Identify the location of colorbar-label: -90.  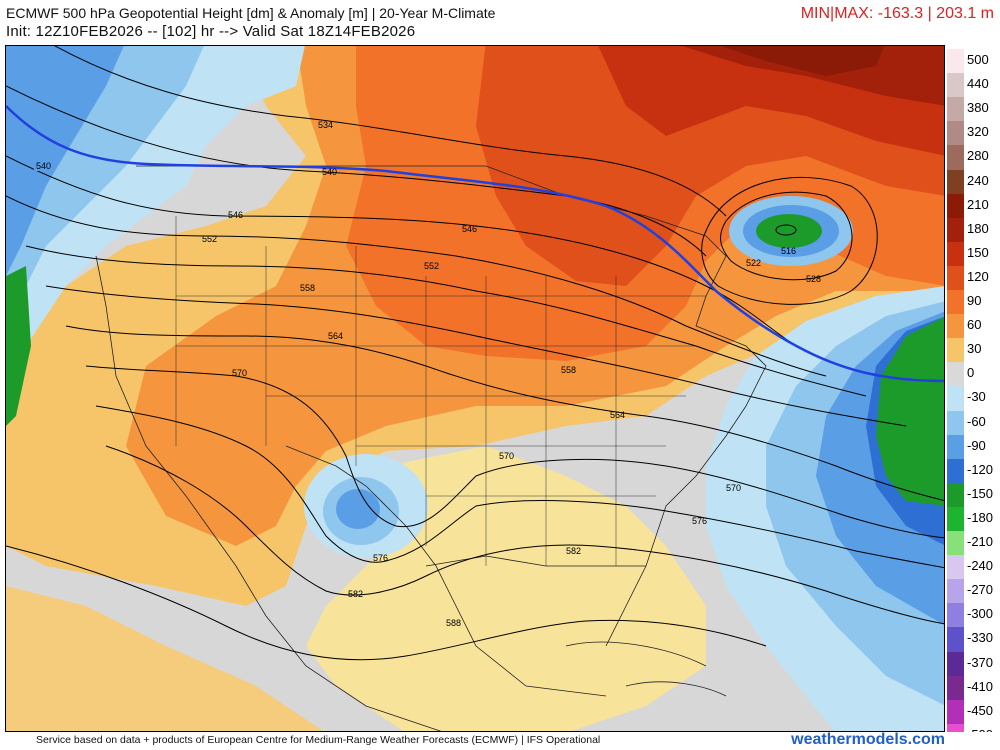
(976, 445).